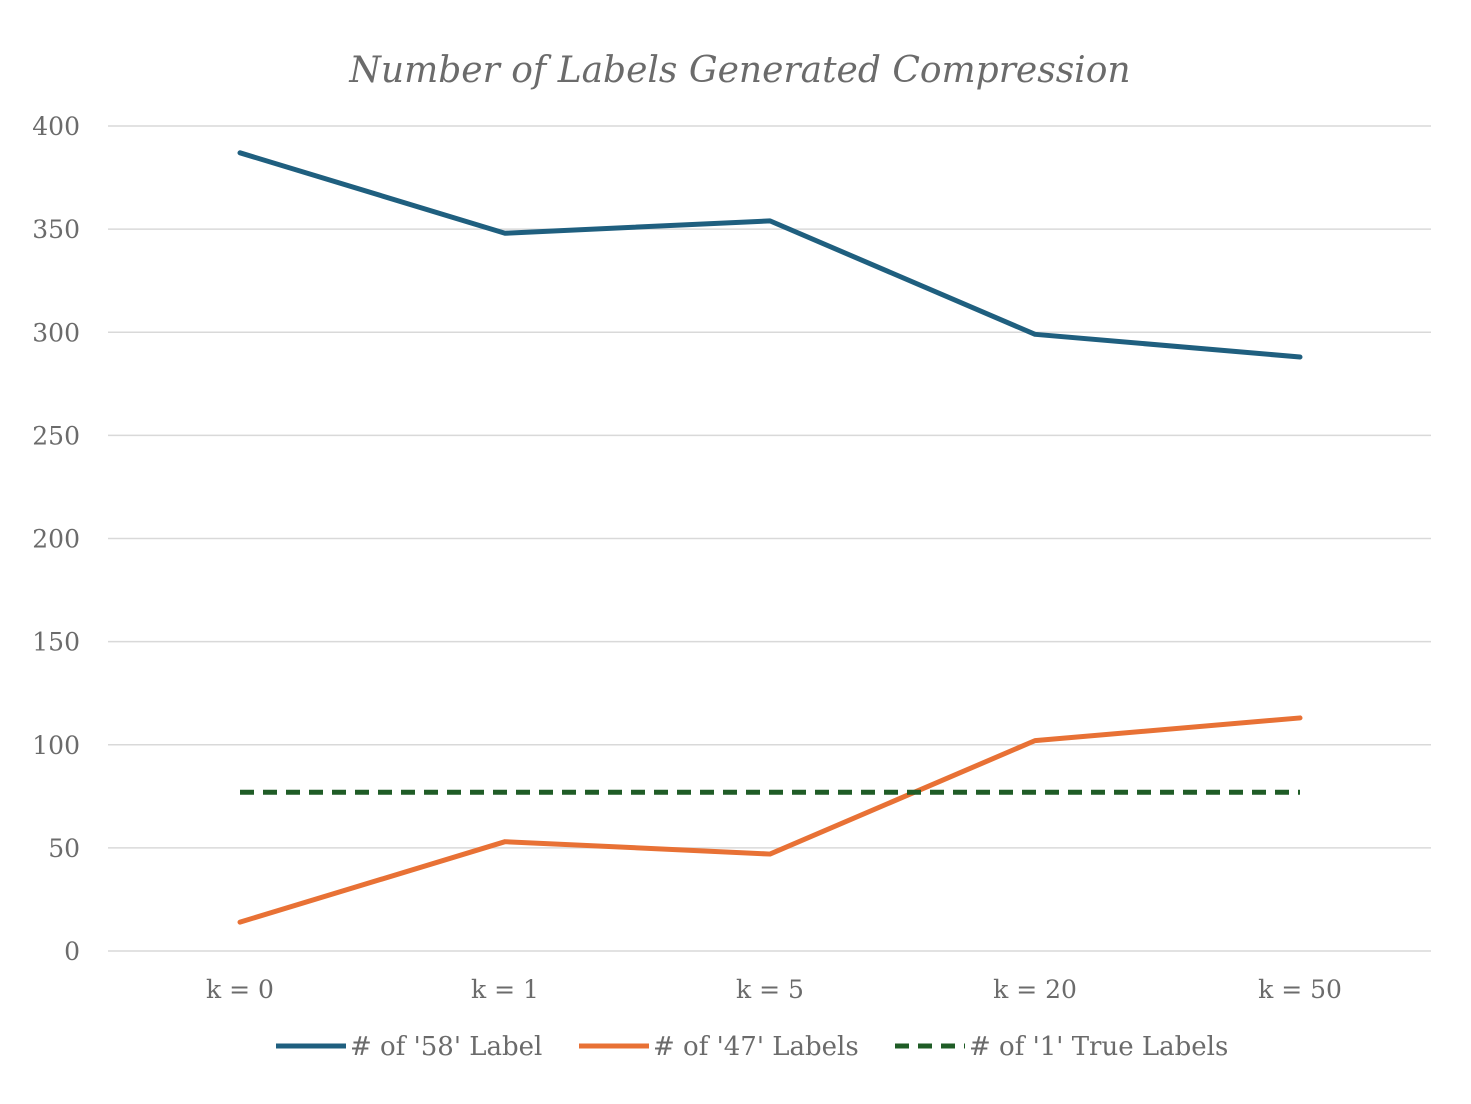  What do you see at coordinates (56, 642) in the screenshot?
I see `y-tick-label: 150` at bounding box center [56, 642].